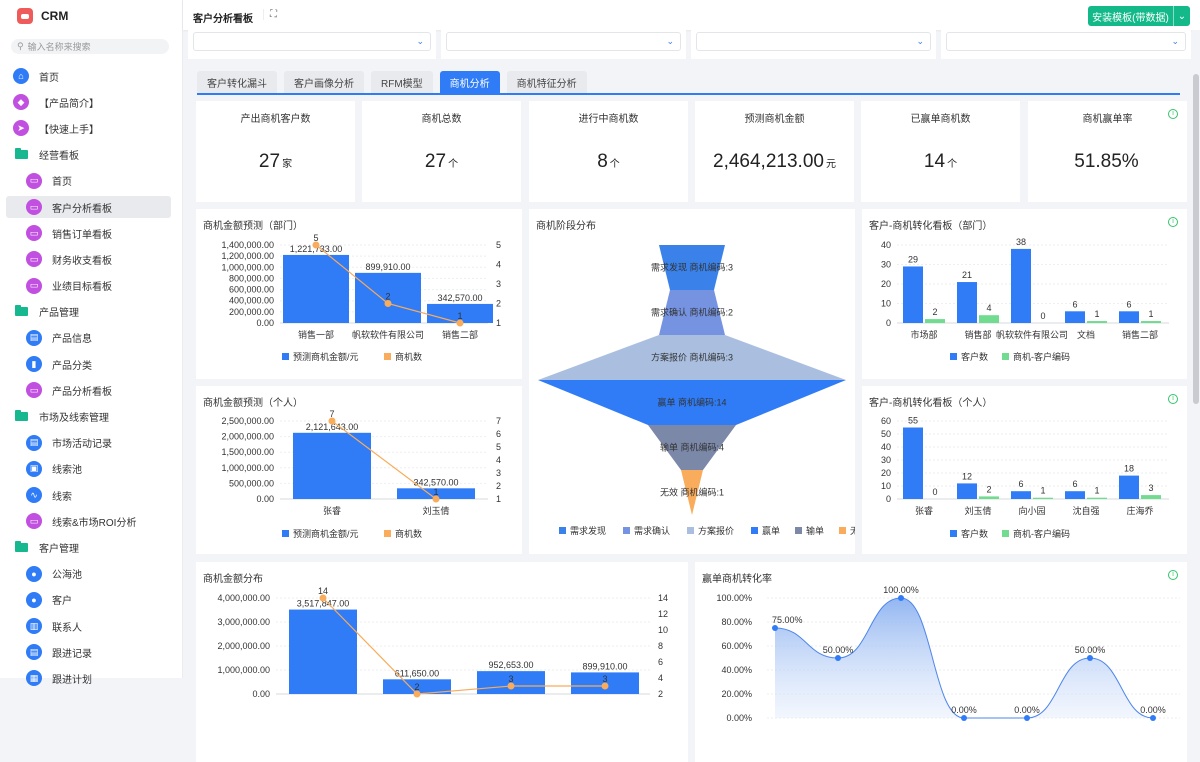 The width and height of the screenshot is (1200, 762). Describe the element at coordinates (813, 41) in the screenshot. I see `filter-select-3: ⌄` at that location.